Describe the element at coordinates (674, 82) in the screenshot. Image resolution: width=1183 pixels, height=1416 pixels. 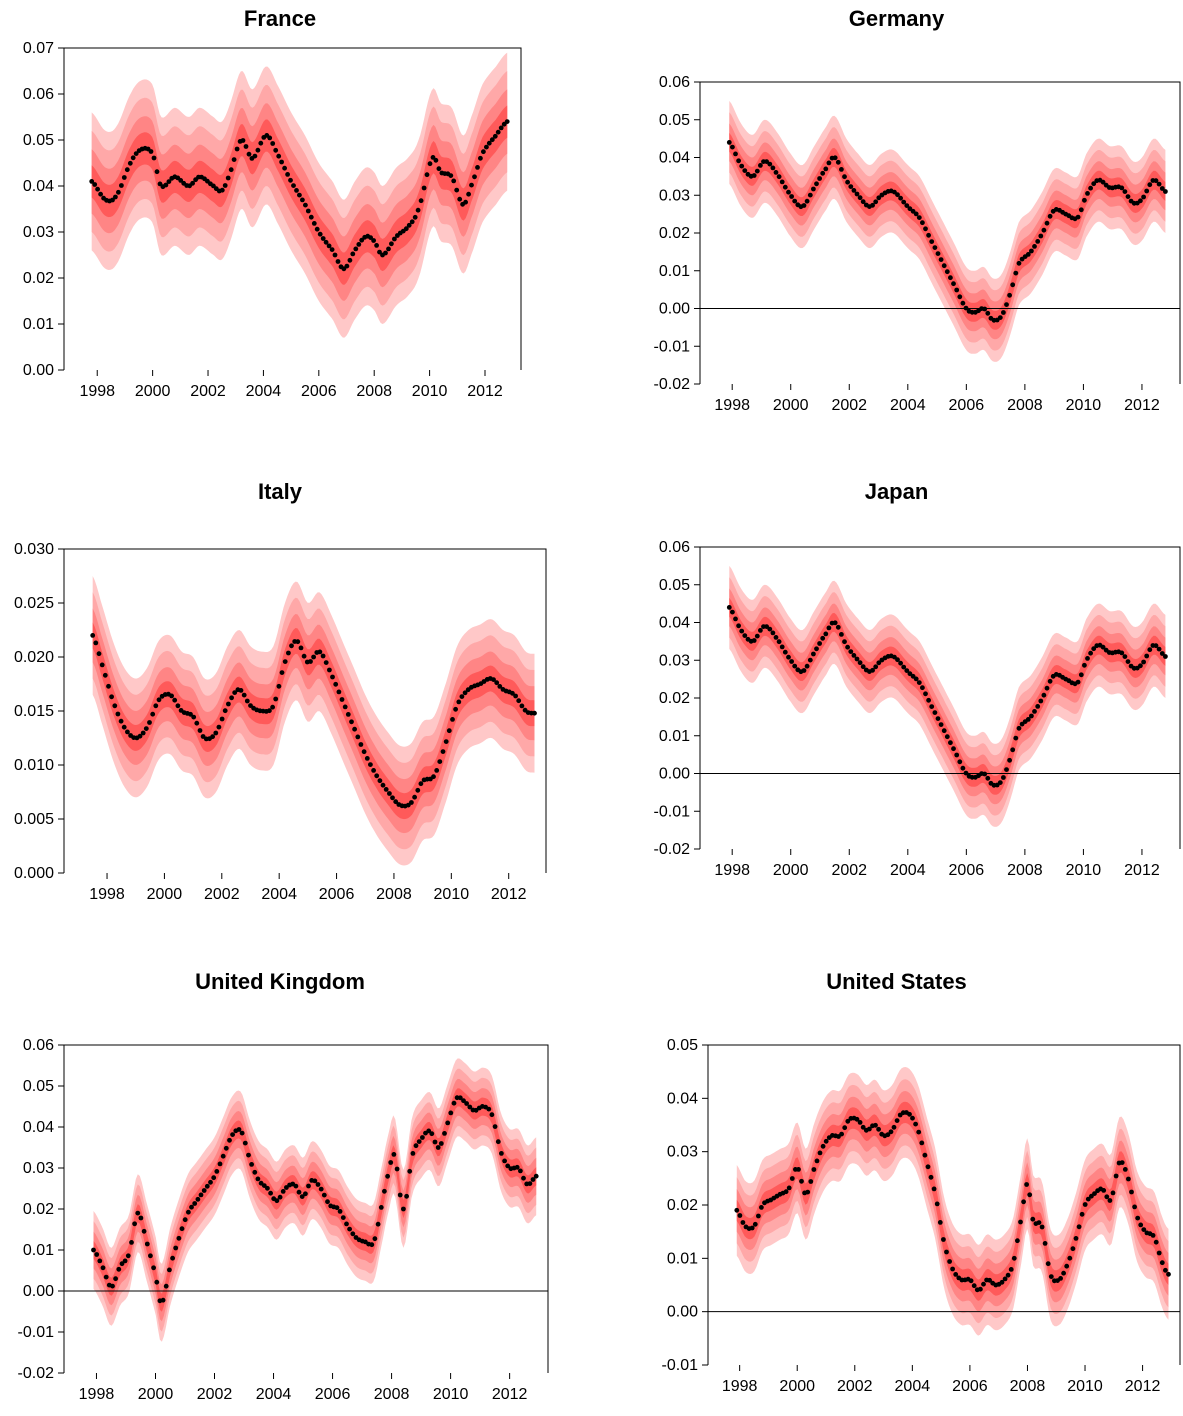
I see `y-tick-label: 0.06` at that location.